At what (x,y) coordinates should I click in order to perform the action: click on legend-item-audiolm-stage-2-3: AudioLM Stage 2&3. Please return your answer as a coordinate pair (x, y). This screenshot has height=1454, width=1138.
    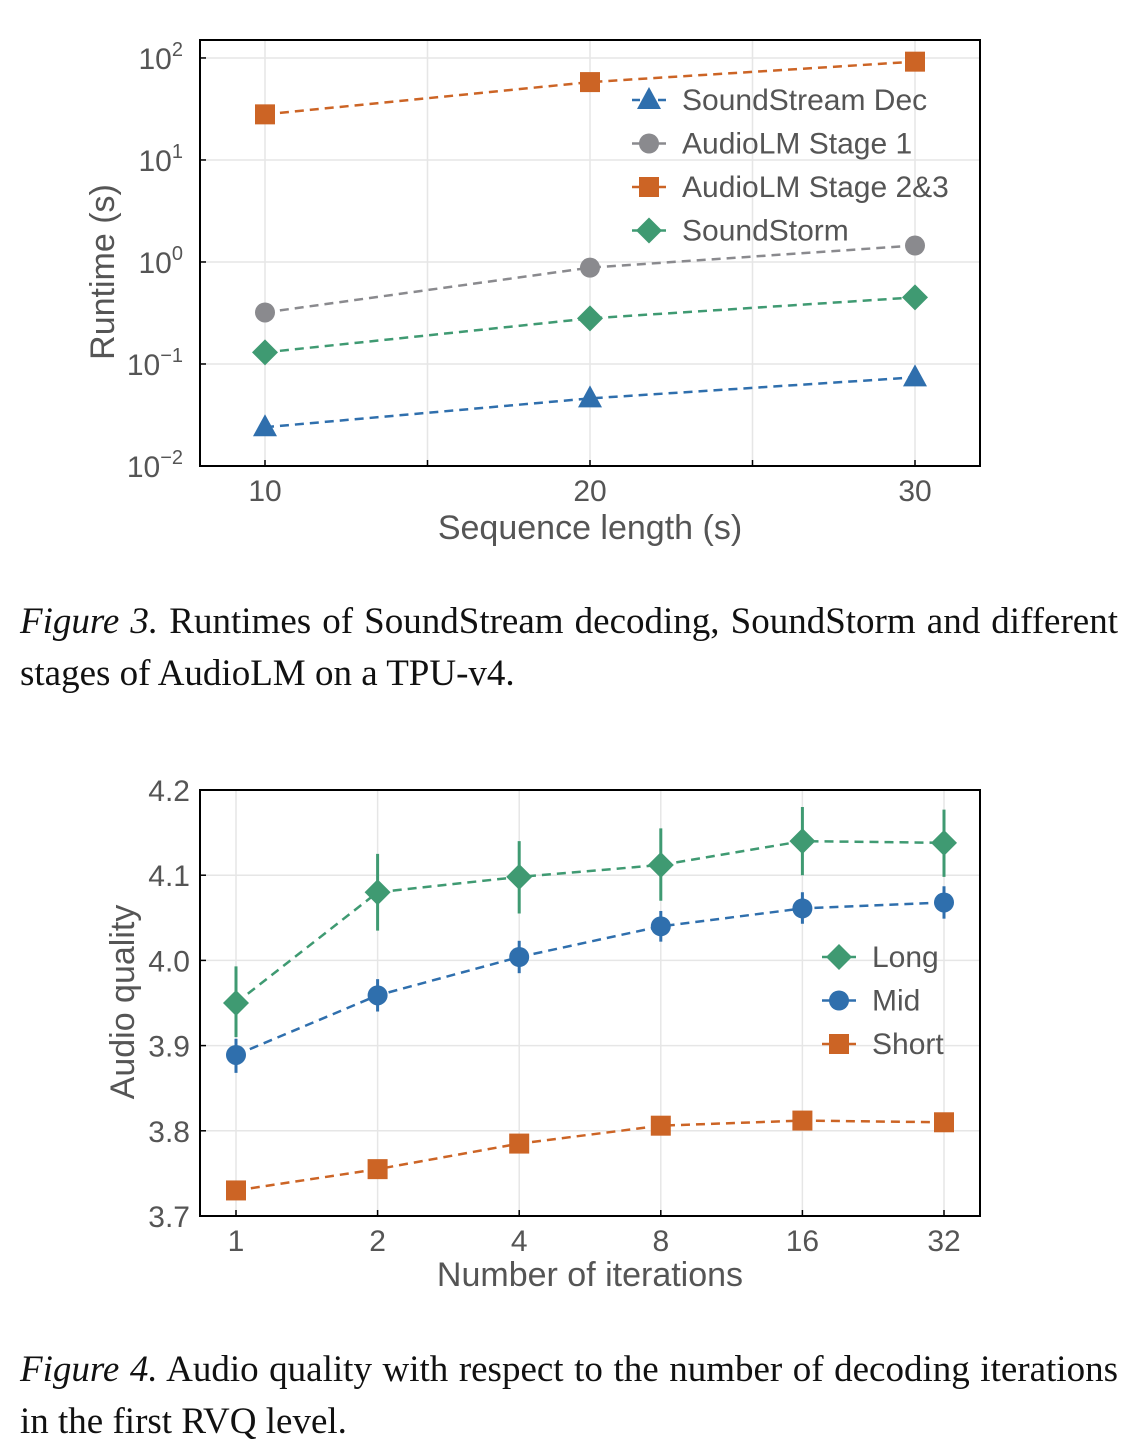
    Looking at the image, I should click on (790, 187).